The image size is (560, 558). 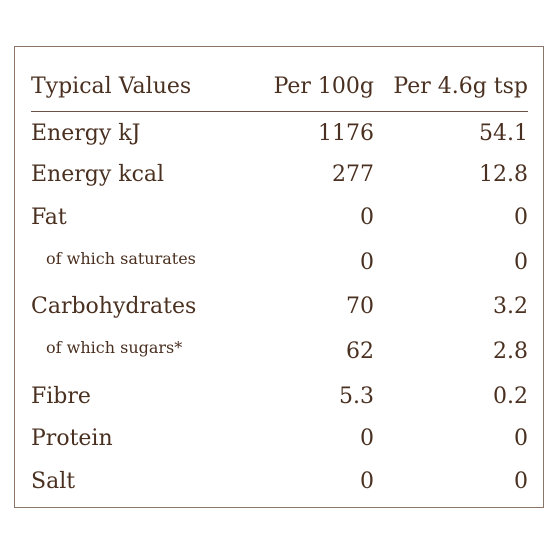 I want to click on table-row-carbohydrates: Carbohydrates 70 3.2, so click(x=279, y=307).